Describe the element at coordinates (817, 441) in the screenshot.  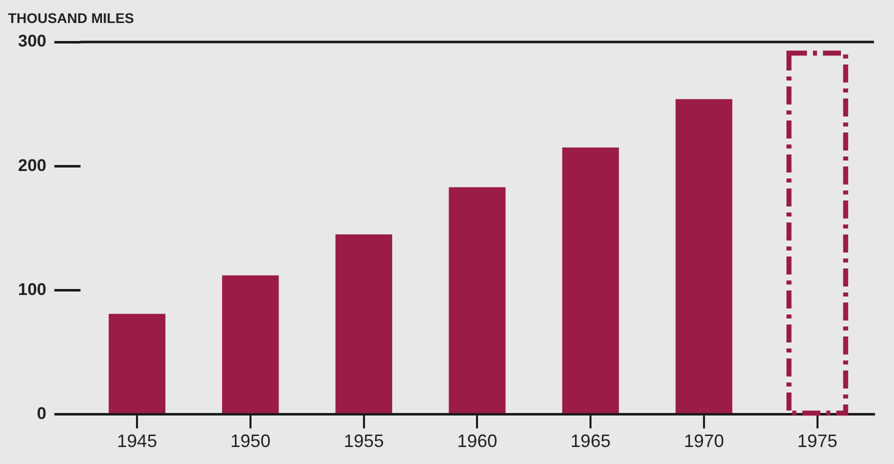
I see `x-tick-label: 1975` at that location.